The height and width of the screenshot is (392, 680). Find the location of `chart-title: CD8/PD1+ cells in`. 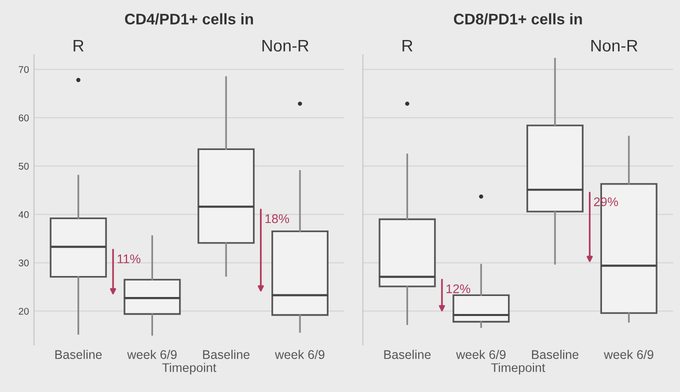

chart-title: CD8/PD1+ cells in is located at coordinates (518, 19).